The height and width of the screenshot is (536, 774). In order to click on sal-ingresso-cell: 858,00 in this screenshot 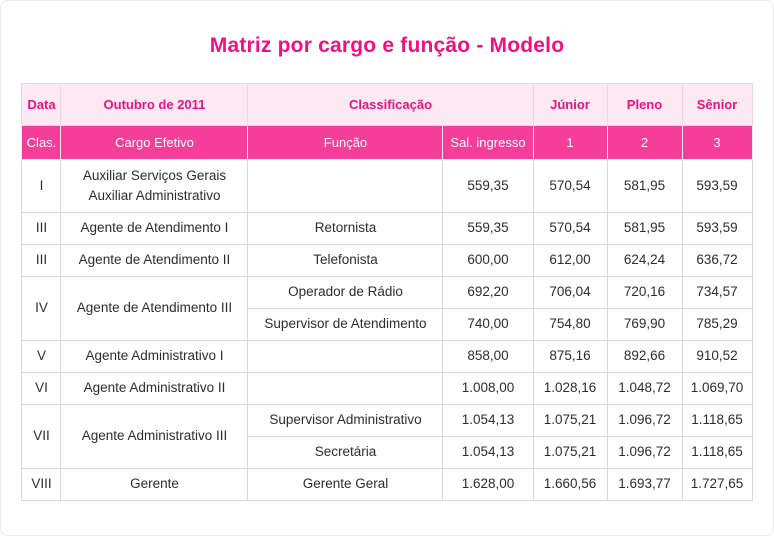, I will do `click(488, 356)`.